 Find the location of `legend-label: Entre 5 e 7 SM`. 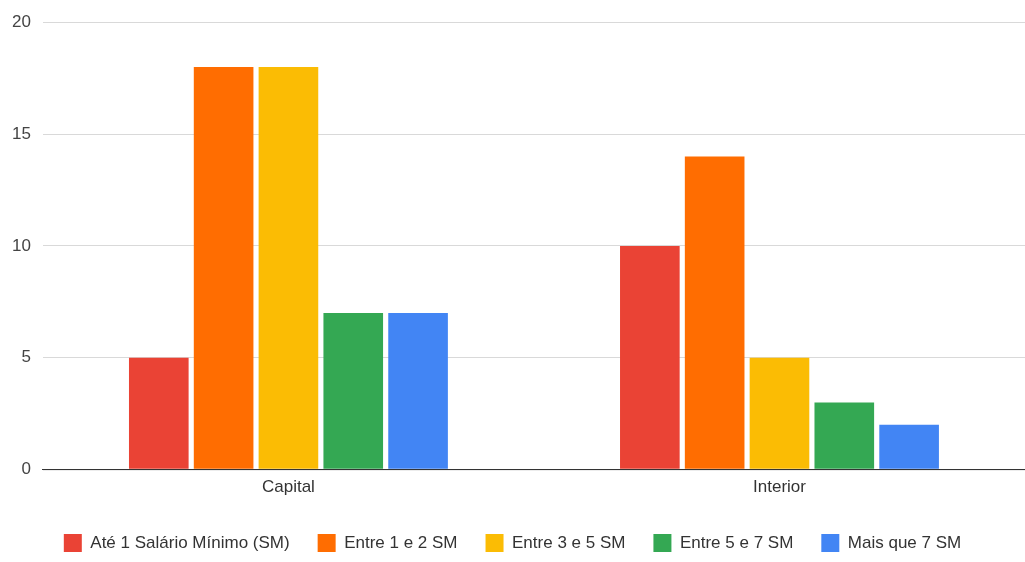

legend-label: Entre 5 e 7 SM is located at coordinates (736, 542).